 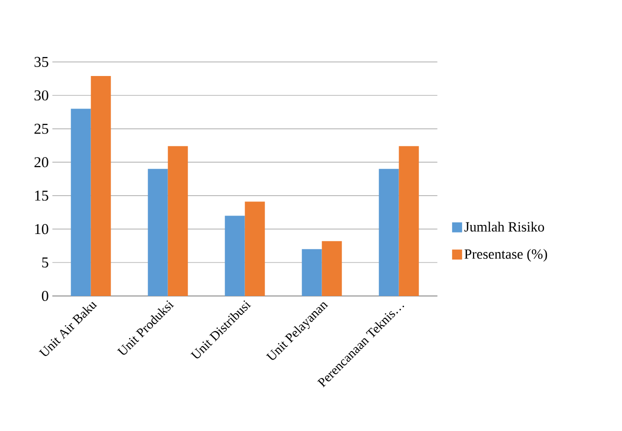 What do you see at coordinates (41, 129) in the screenshot?
I see `y-tick-label: 25` at bounding box center [41, 129].